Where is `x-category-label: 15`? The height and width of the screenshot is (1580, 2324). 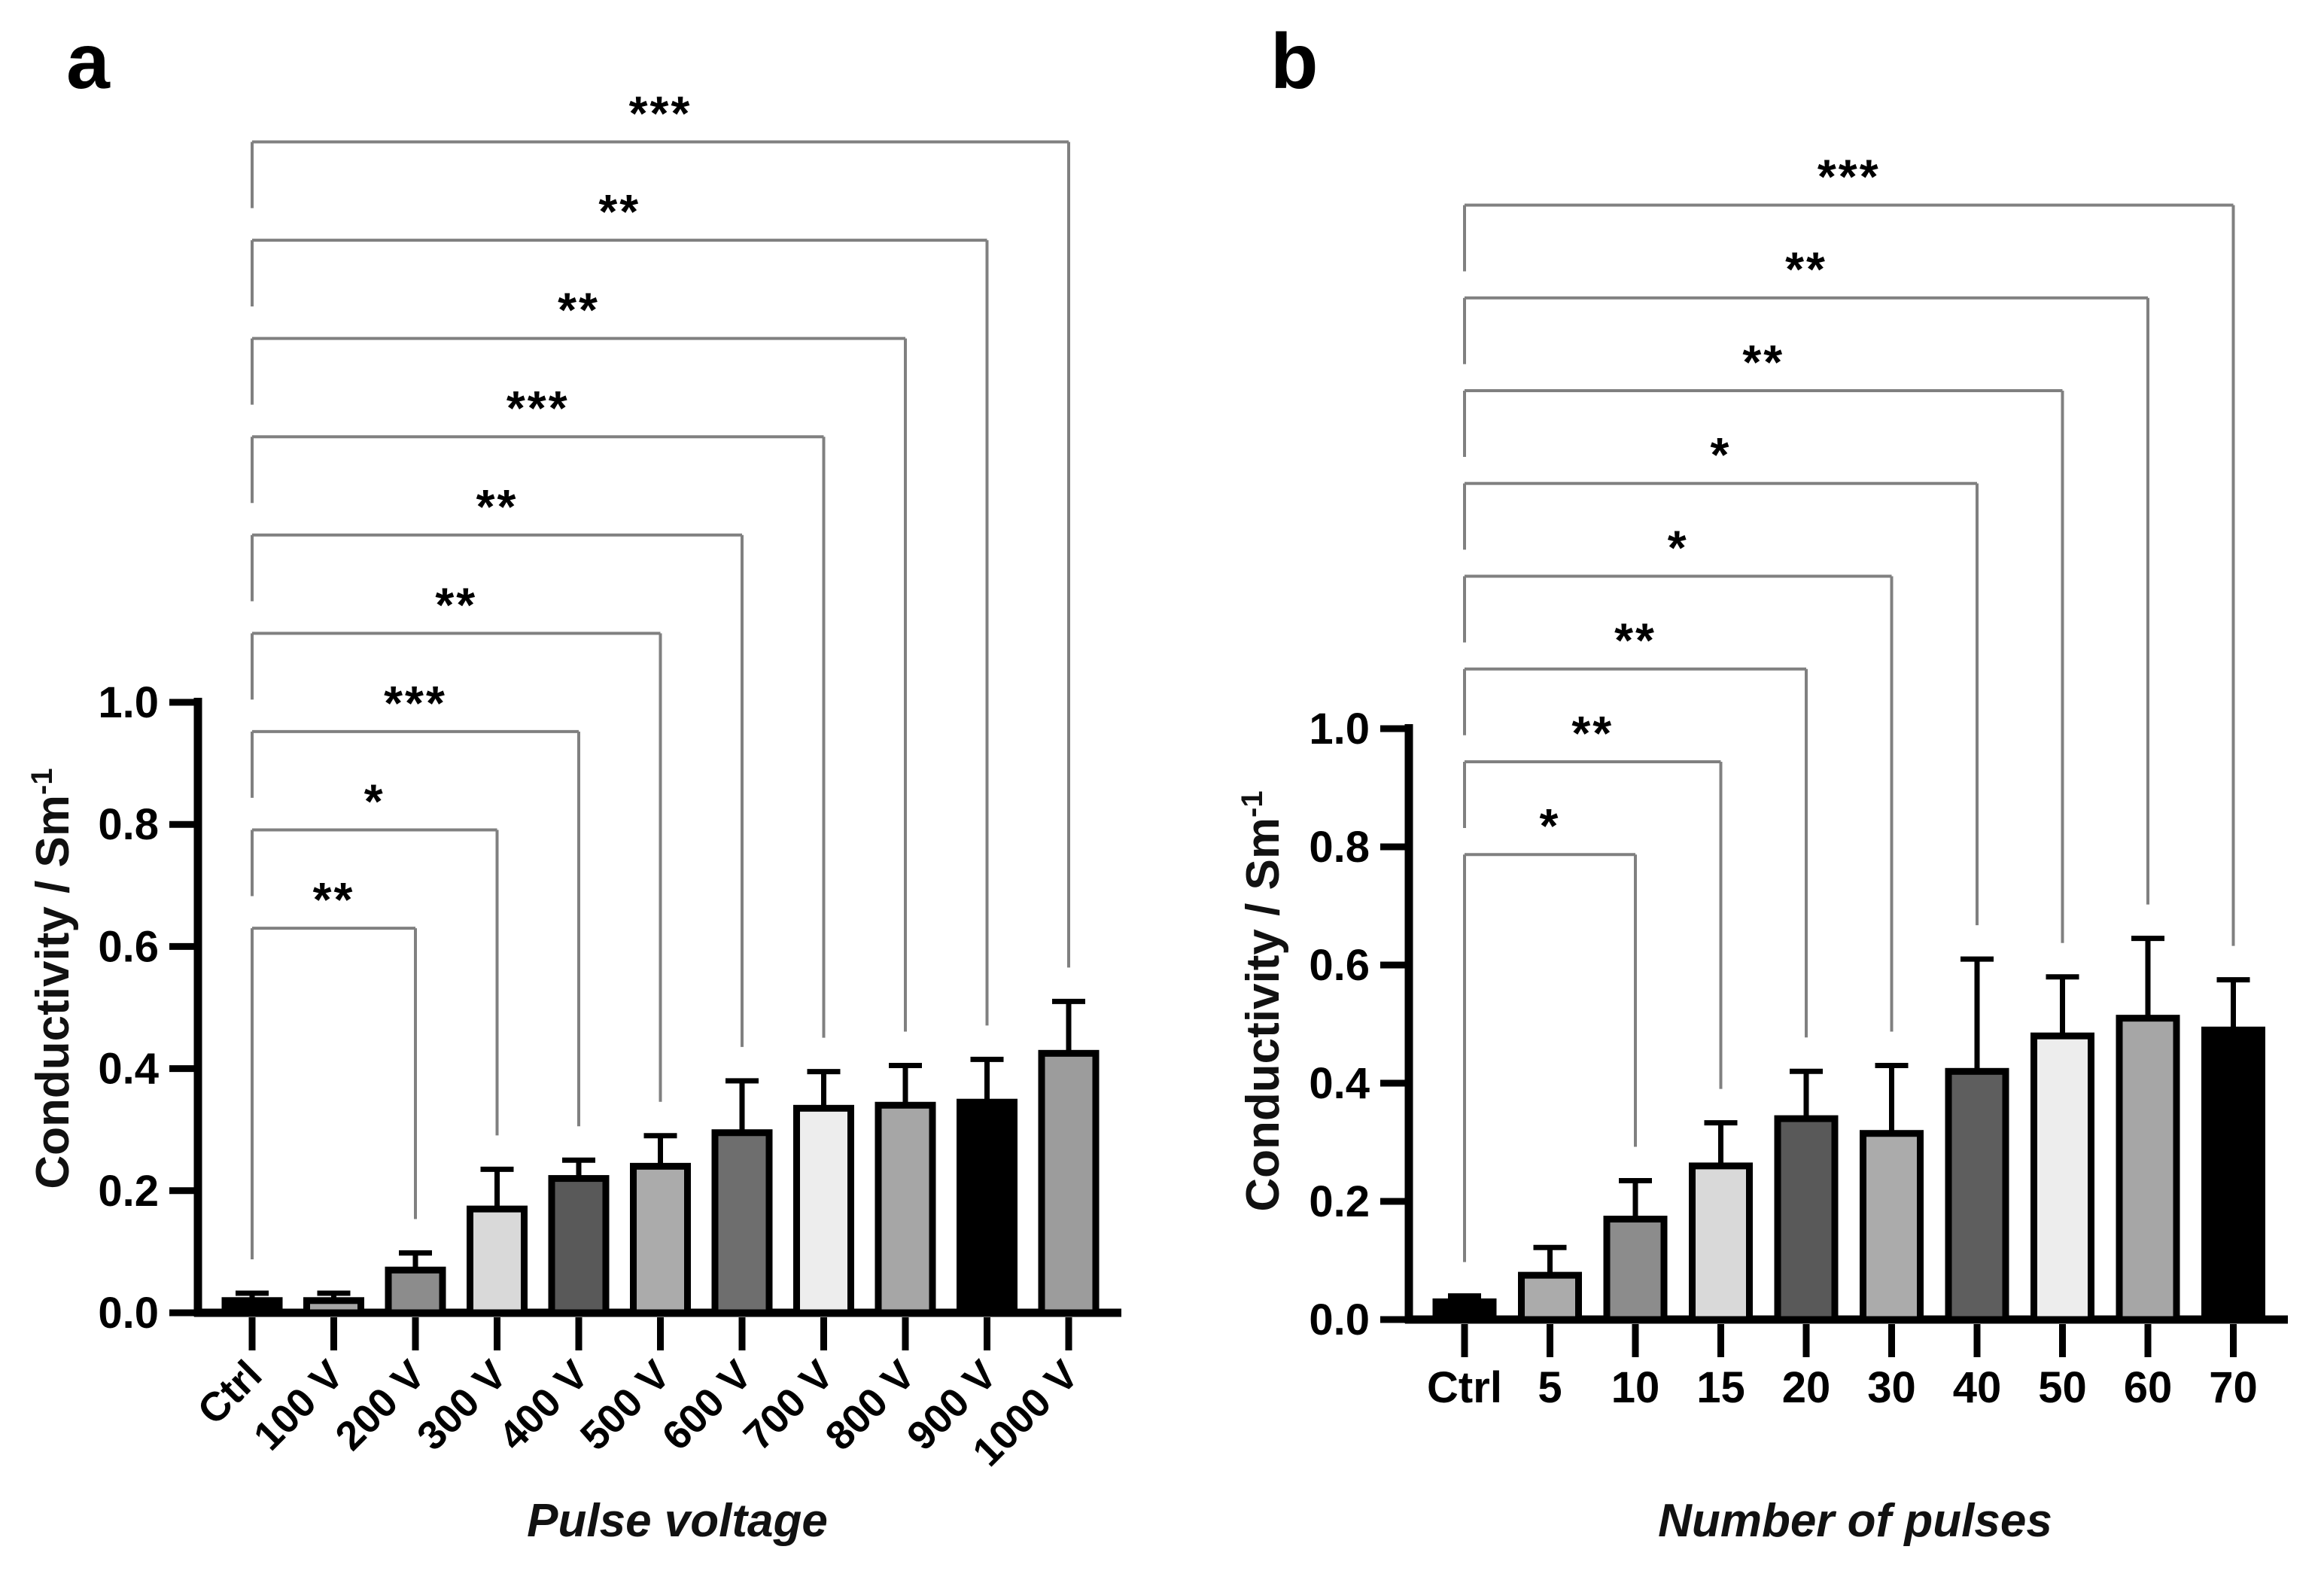 x-category-label: 15 is located at coordinates (1720, 1387).